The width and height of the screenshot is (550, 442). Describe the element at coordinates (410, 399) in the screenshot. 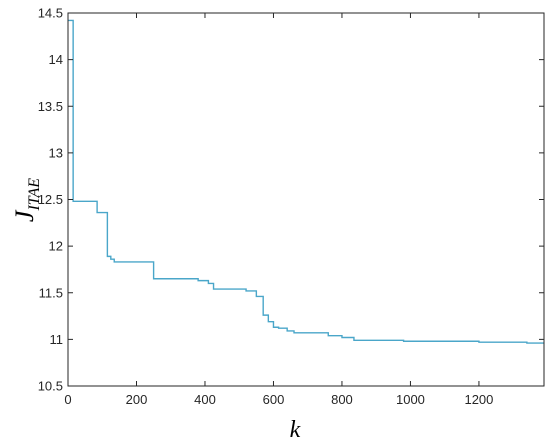

I see `x-tick-label-5: 1000` at that location.